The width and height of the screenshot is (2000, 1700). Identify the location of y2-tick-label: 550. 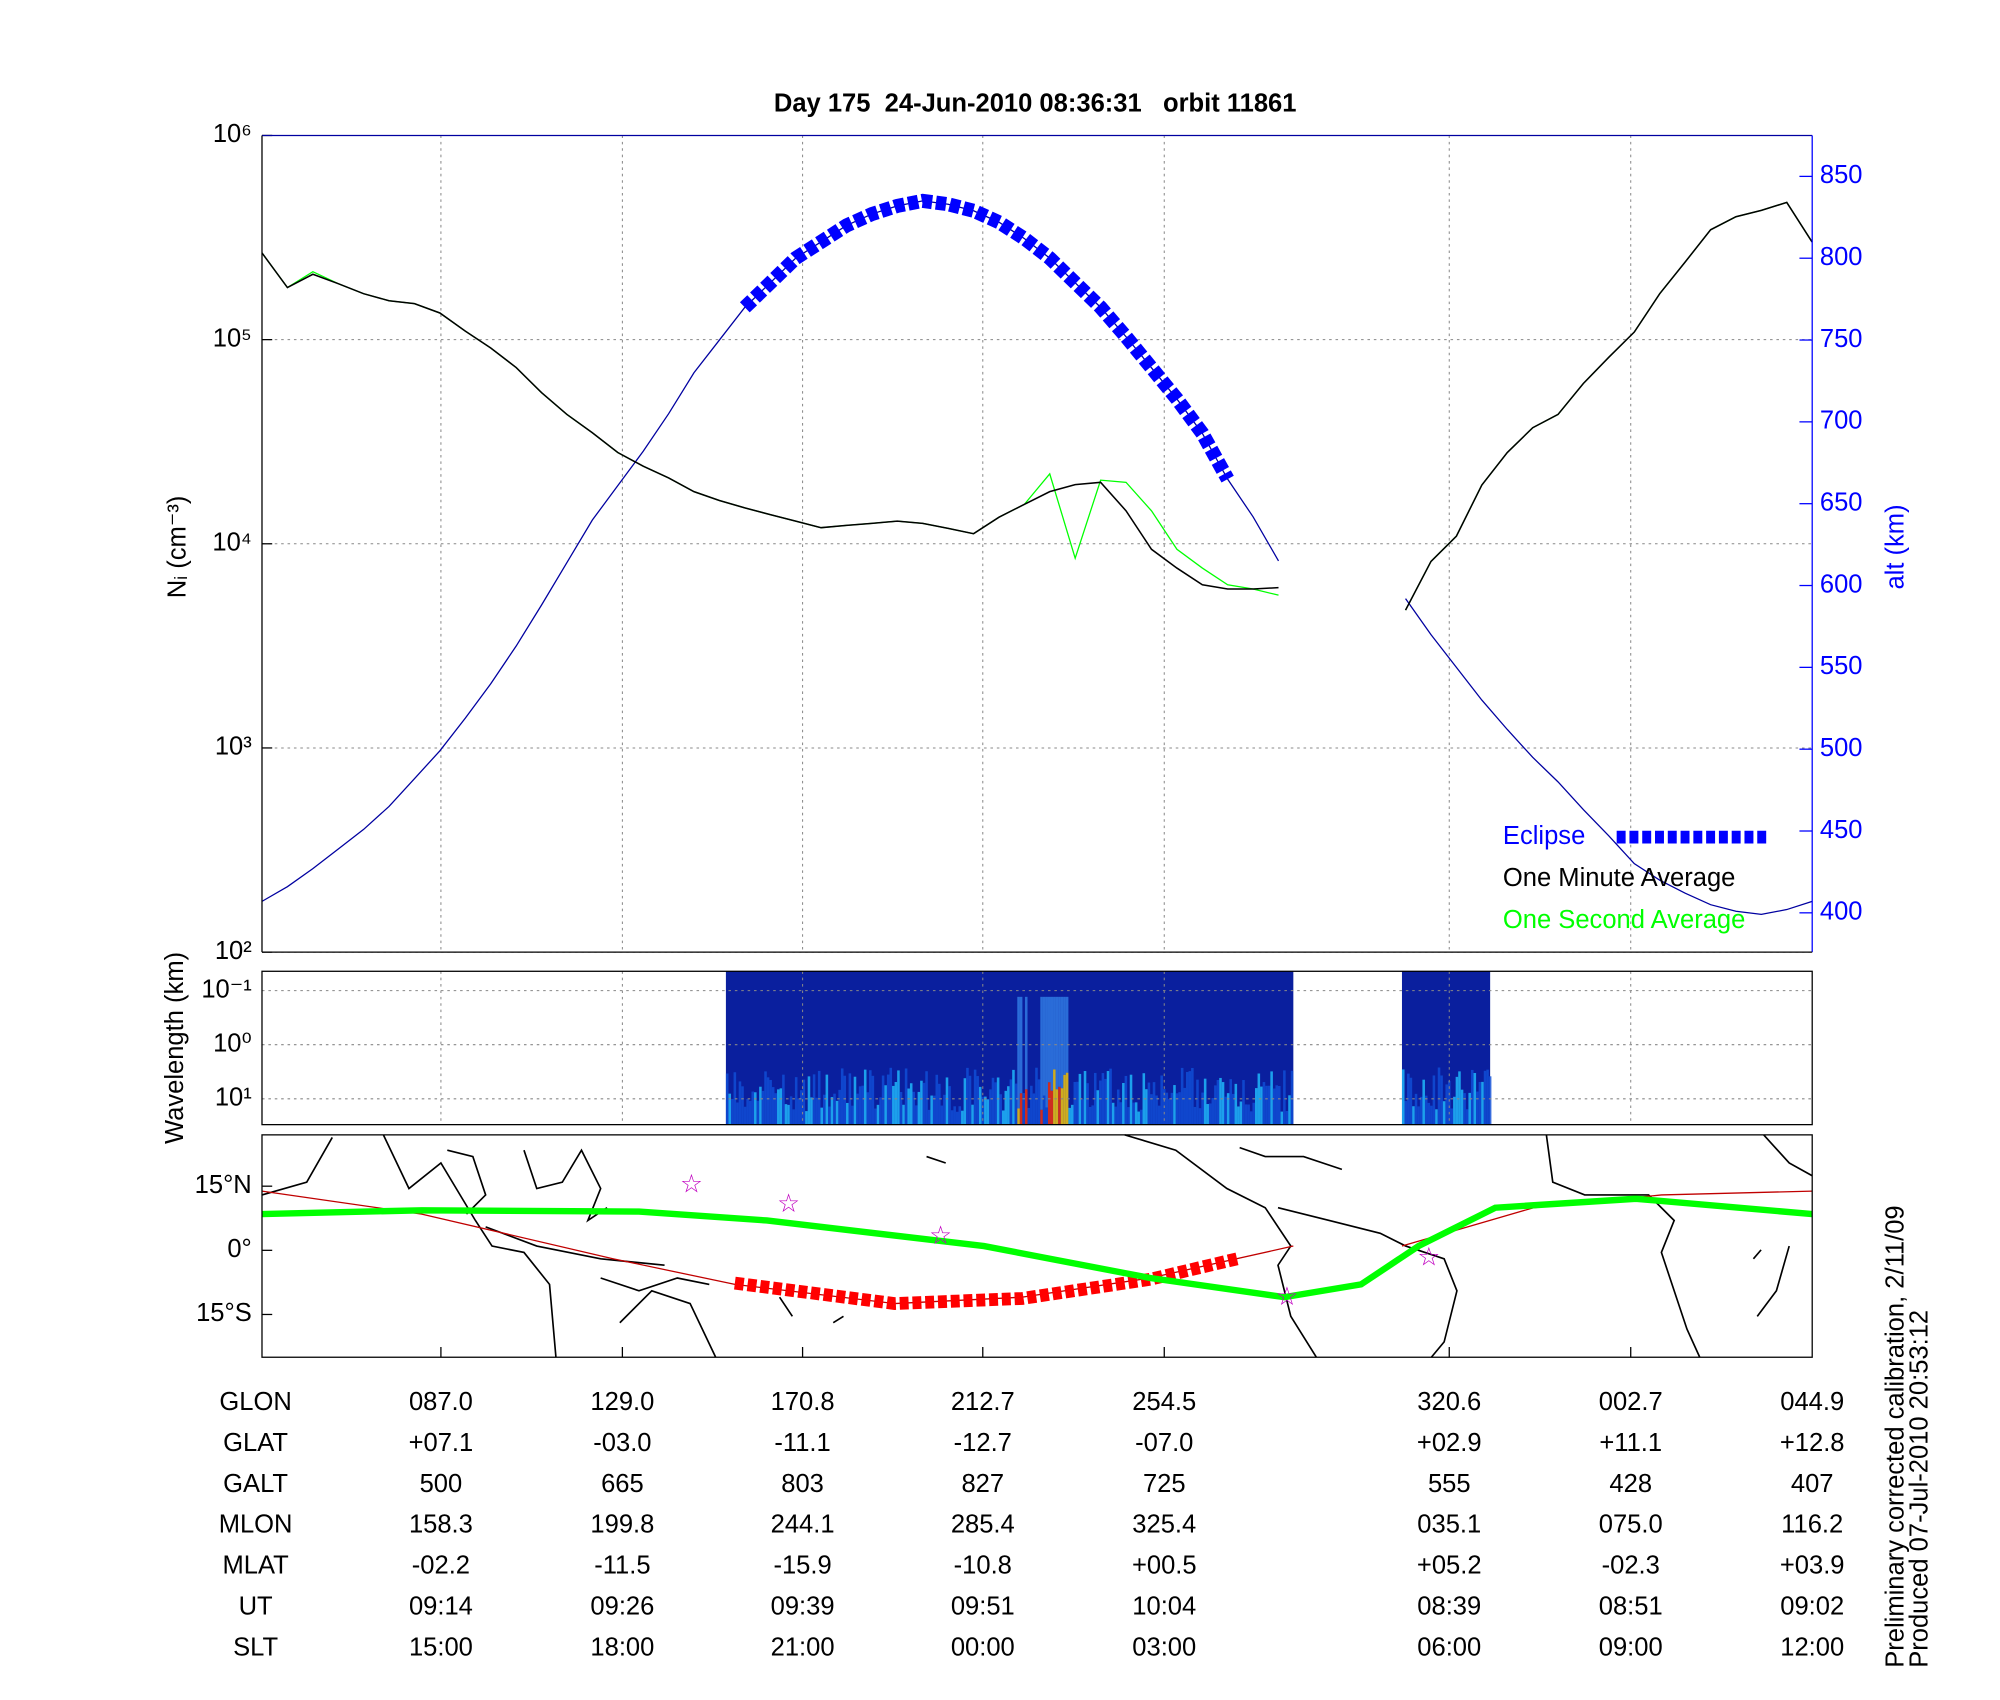
(1841, 666).